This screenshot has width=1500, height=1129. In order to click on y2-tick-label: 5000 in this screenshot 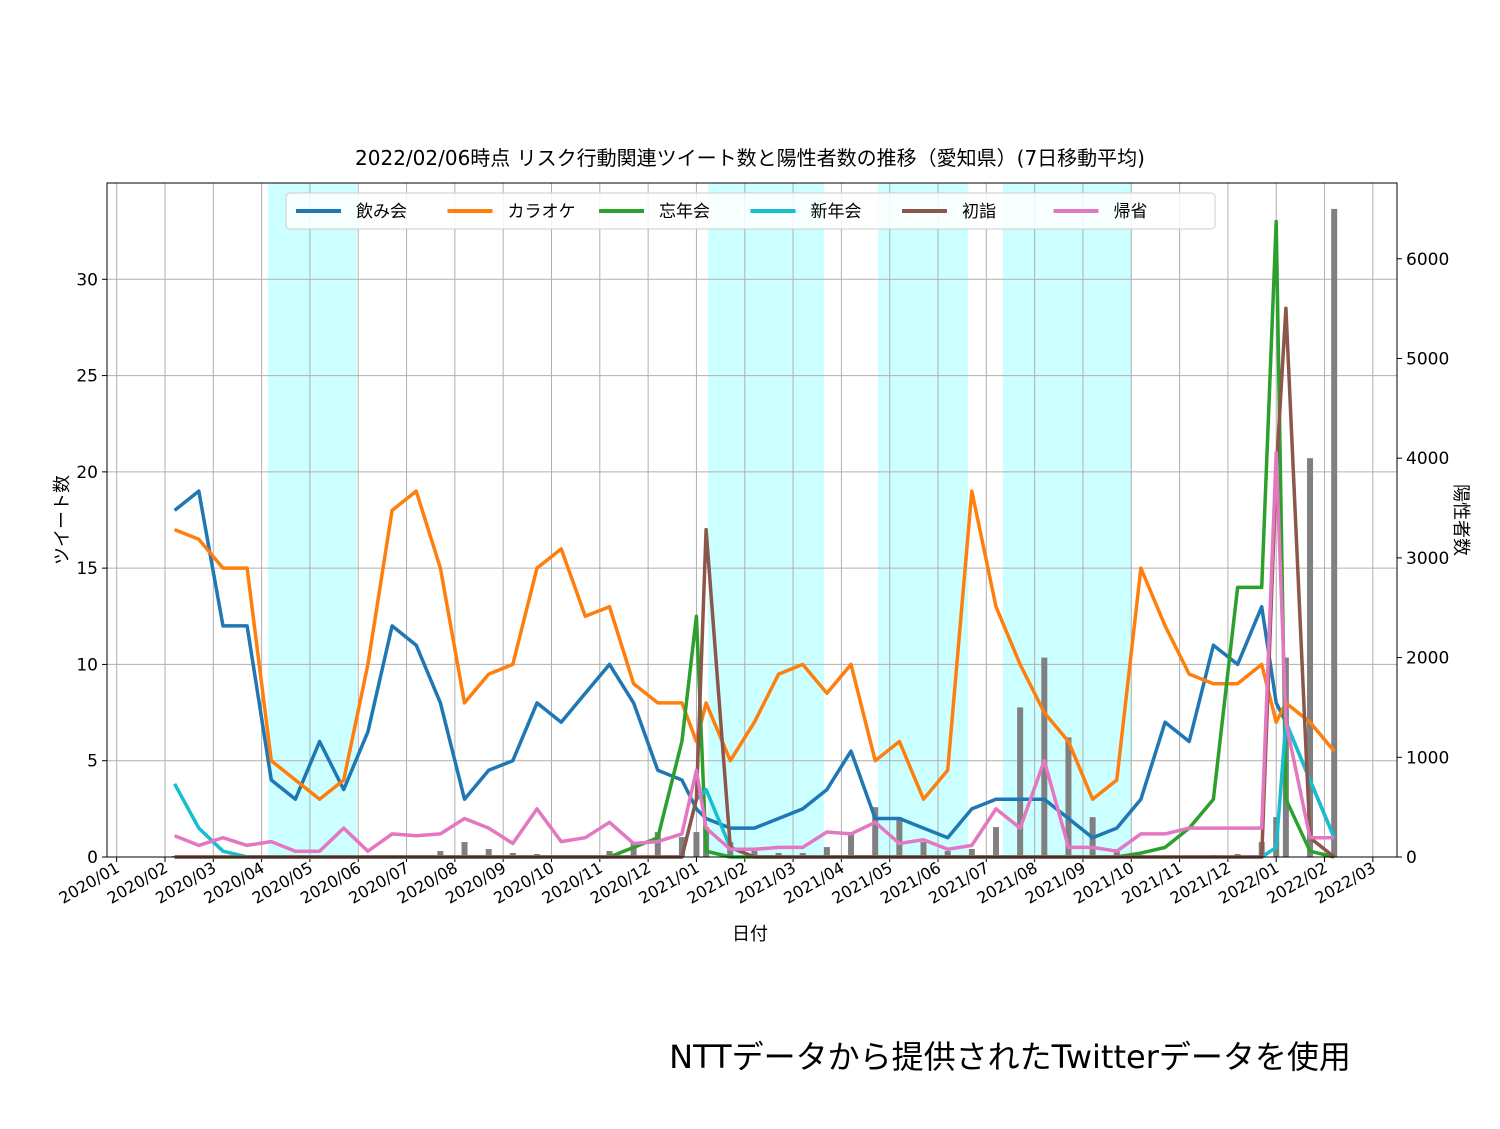, I will do `click(1427, 359)`.